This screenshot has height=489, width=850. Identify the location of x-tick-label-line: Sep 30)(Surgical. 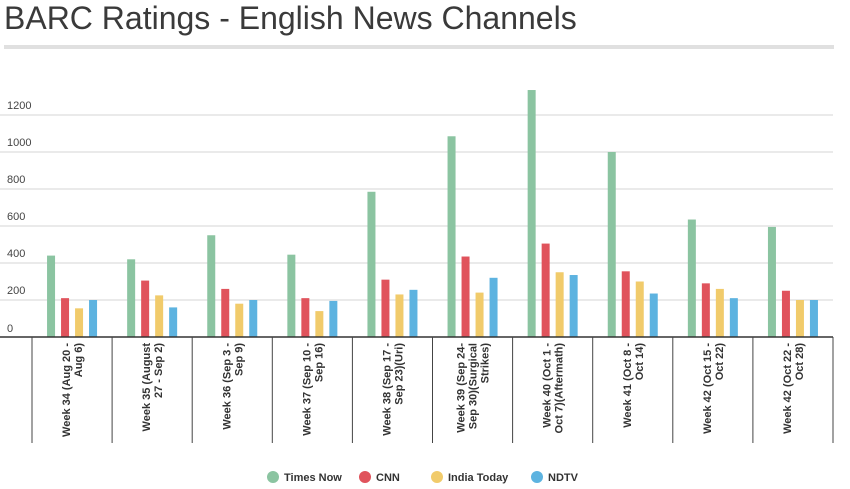
(474, 386).